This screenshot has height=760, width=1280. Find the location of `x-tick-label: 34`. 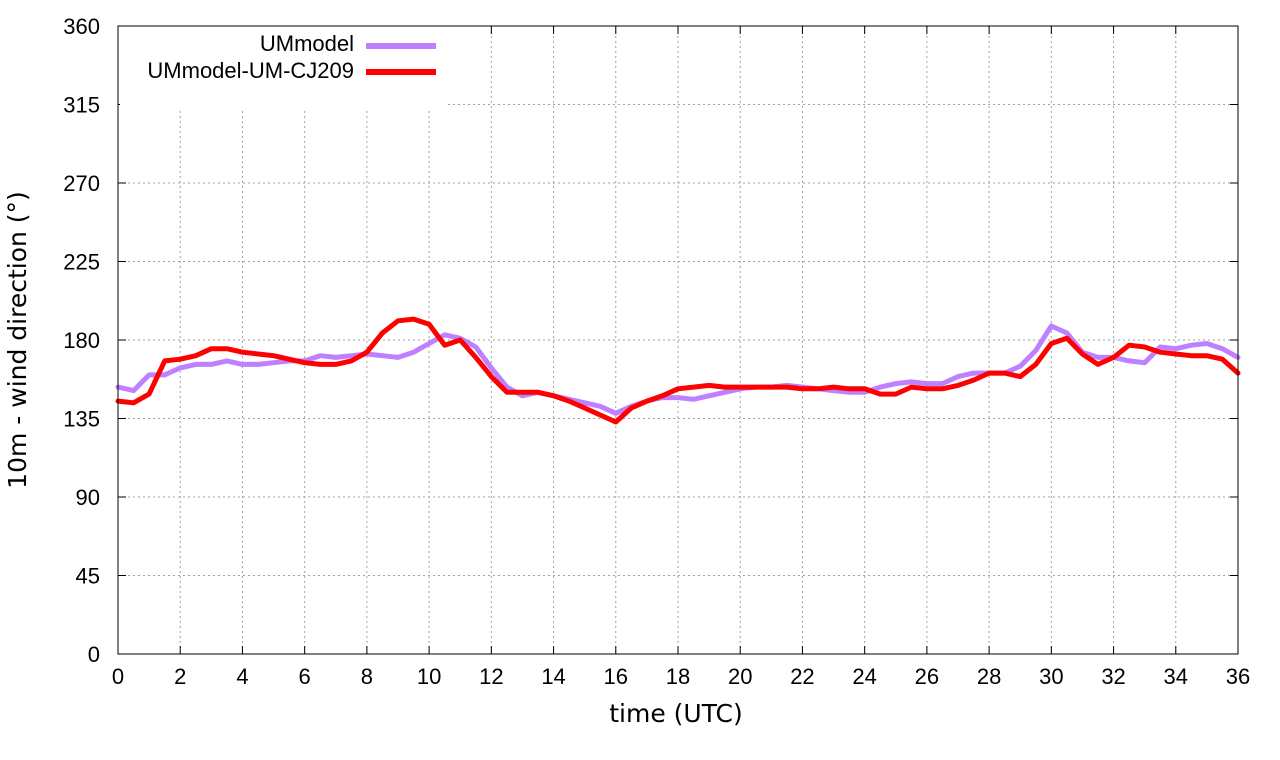

x-tick-label: 34 is located at coordinates (1176, 676).